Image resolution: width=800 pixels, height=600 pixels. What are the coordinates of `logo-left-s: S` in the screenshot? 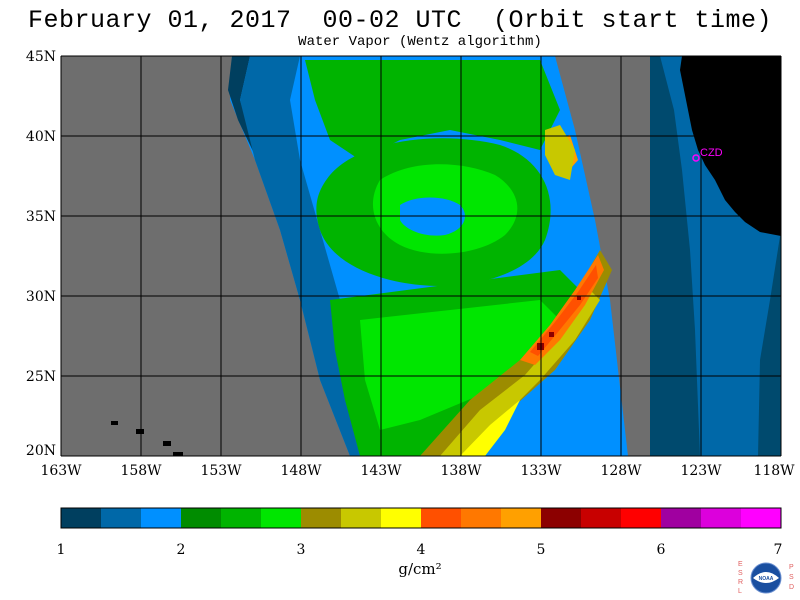 It's located at (740, 573).